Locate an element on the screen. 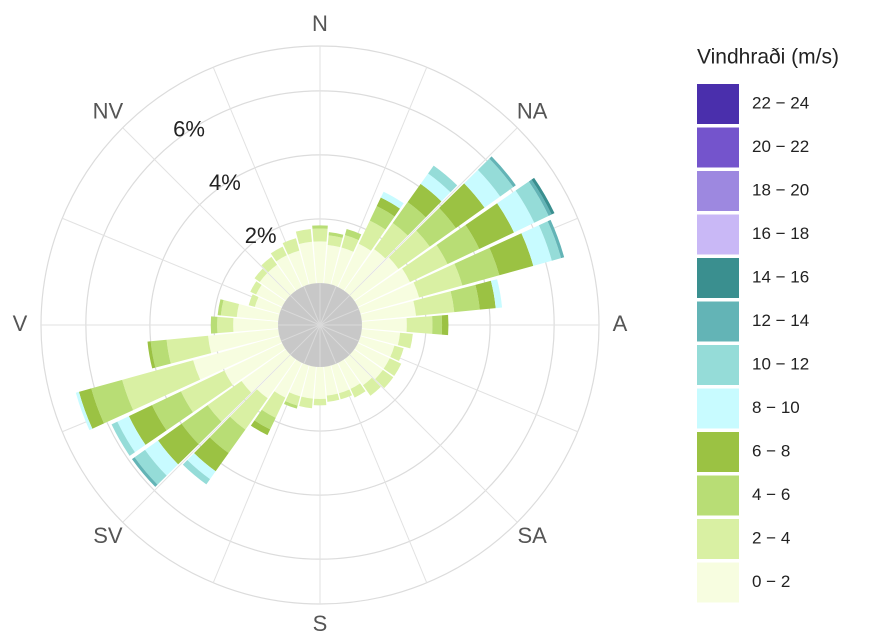  direction-label: V is located at coordinates (20, 323).